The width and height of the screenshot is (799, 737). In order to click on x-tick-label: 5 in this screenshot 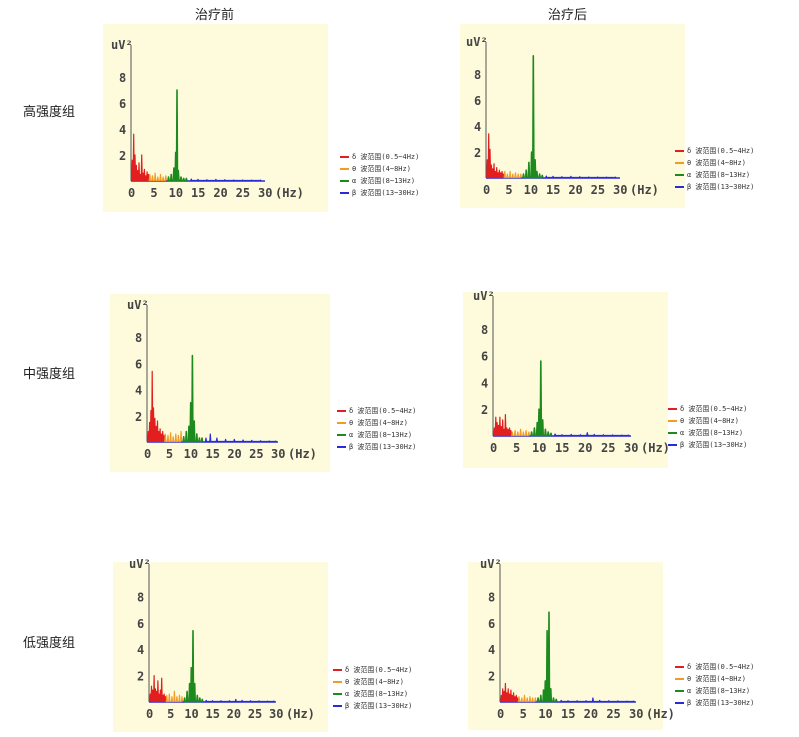, I will do `click(523, 714)`.